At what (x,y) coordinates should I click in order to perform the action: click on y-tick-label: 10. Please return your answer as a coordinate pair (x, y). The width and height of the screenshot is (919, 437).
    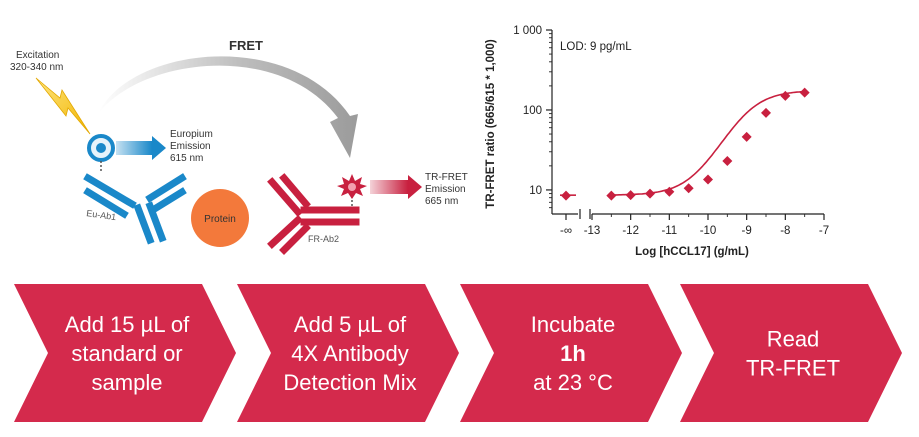
    Looking at the image, I should click on (535, 191).